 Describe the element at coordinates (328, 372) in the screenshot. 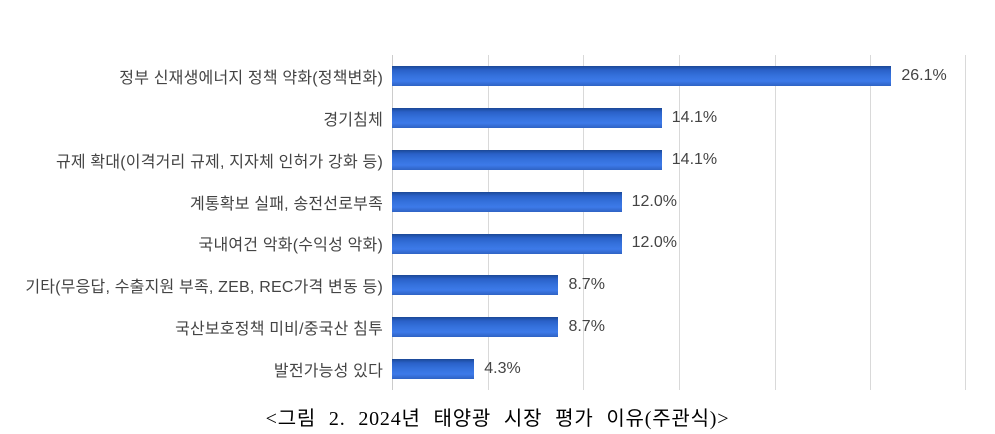

I see `category-label: 발전가능성 있다` at that location.